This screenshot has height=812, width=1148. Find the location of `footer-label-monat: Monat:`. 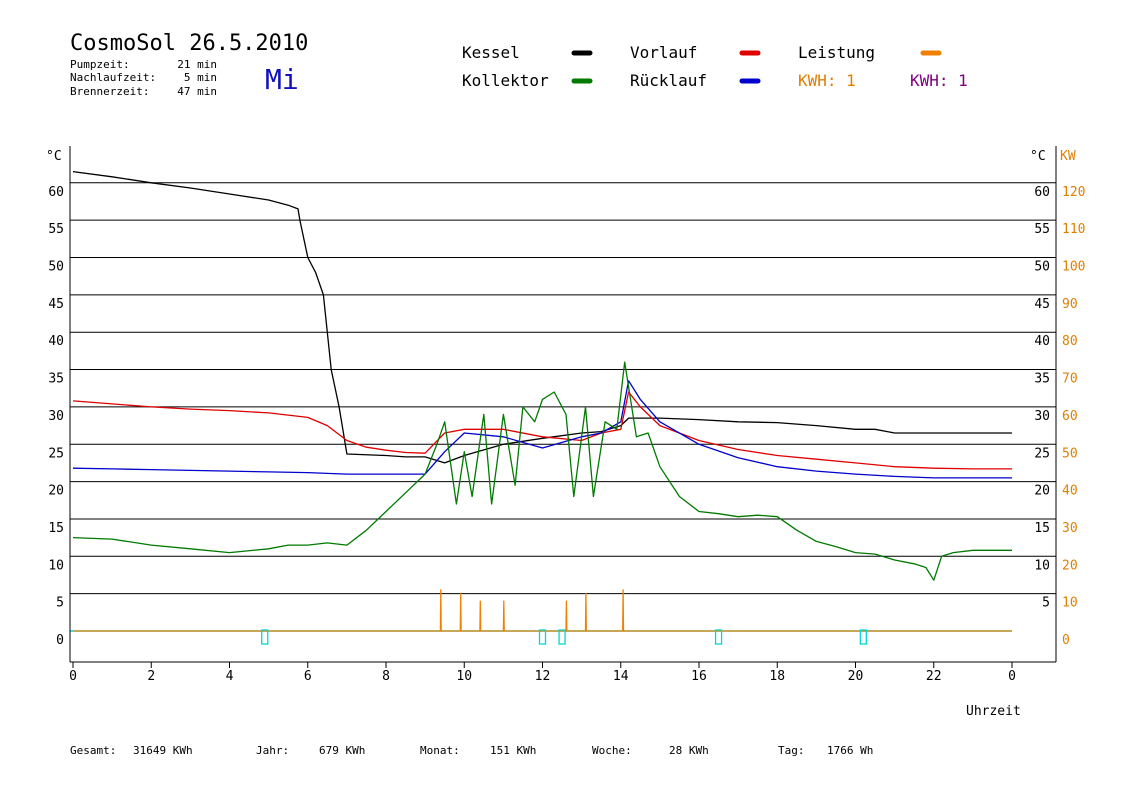

footer-label-monat: Monat: is located at coordinates (440, 750).